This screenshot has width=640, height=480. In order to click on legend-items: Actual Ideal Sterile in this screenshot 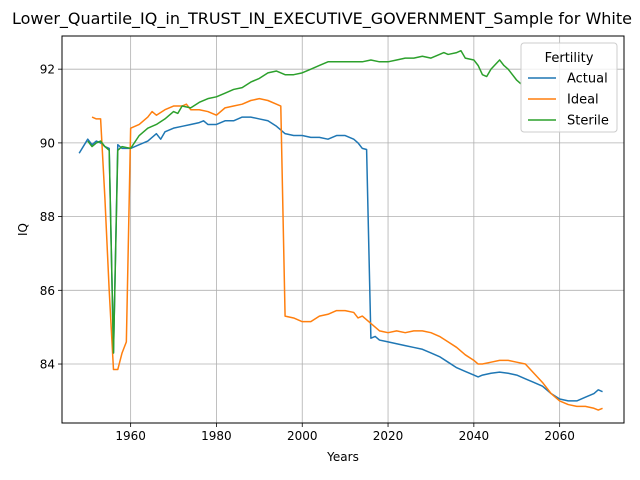, I will do `click(568, 100)`.